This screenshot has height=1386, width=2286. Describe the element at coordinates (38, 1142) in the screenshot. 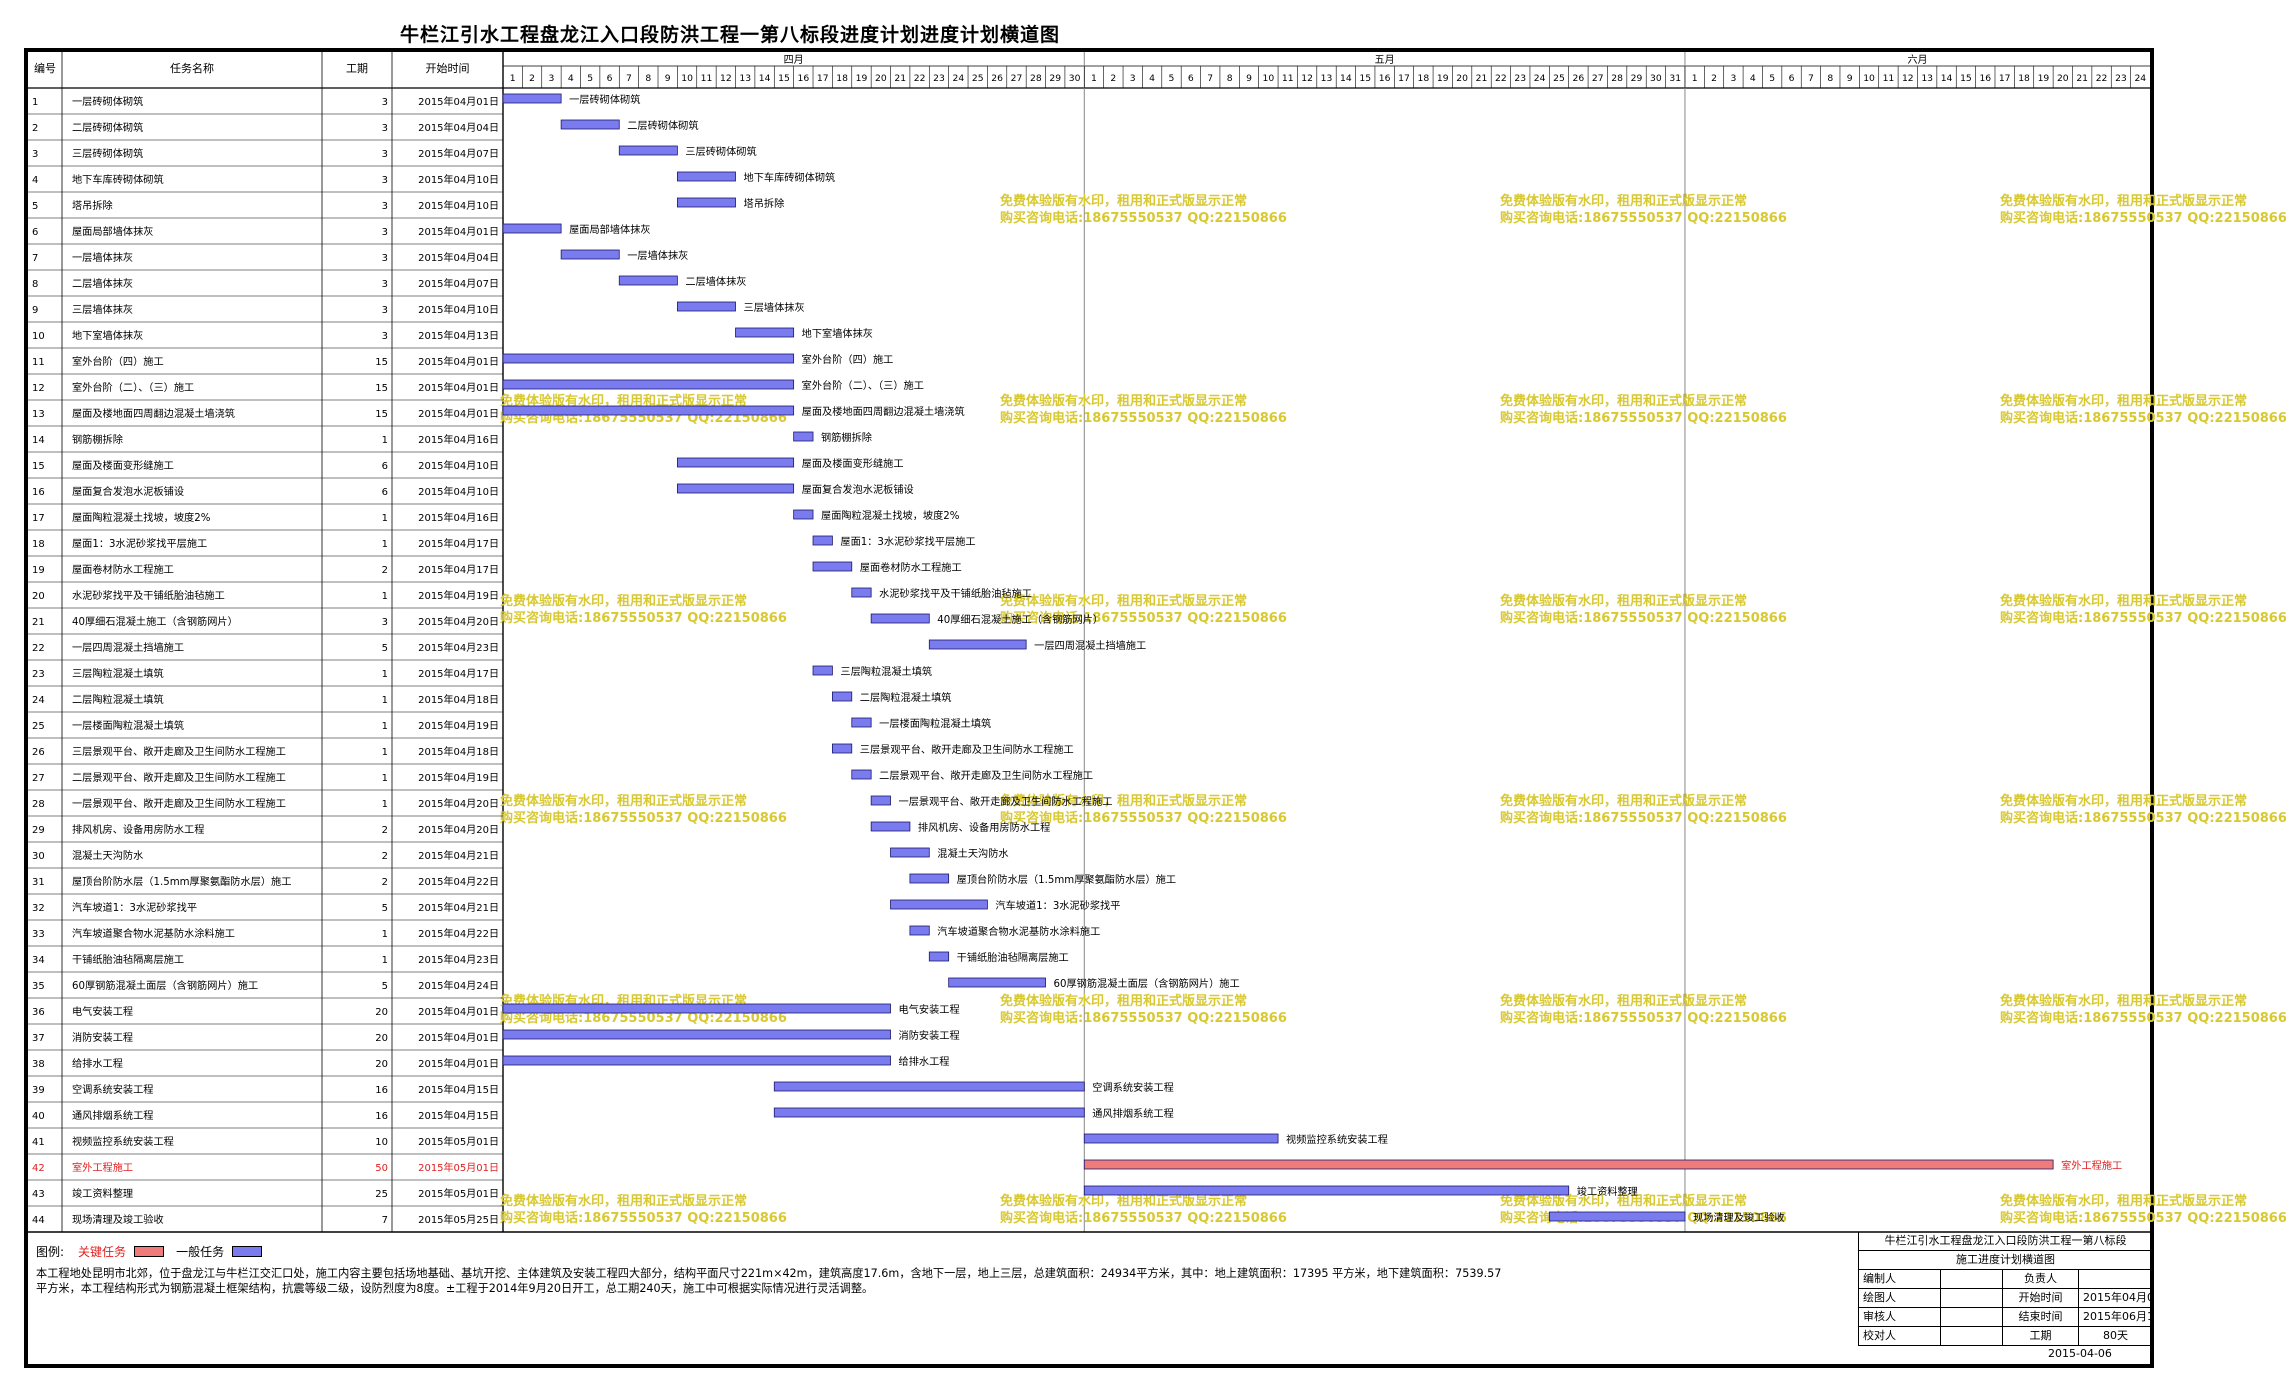

I see `task-id: 41` at that location.